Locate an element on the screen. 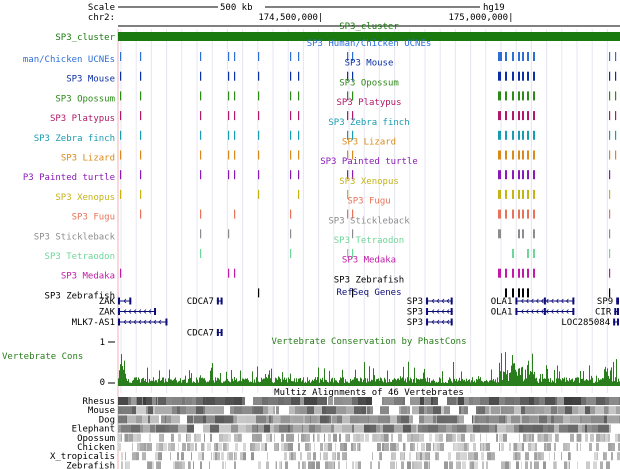 This screenshot has width=620, height=469. ucne-track: SP3 Mouse SP3 Mouse is located at coordinates (341, 72).